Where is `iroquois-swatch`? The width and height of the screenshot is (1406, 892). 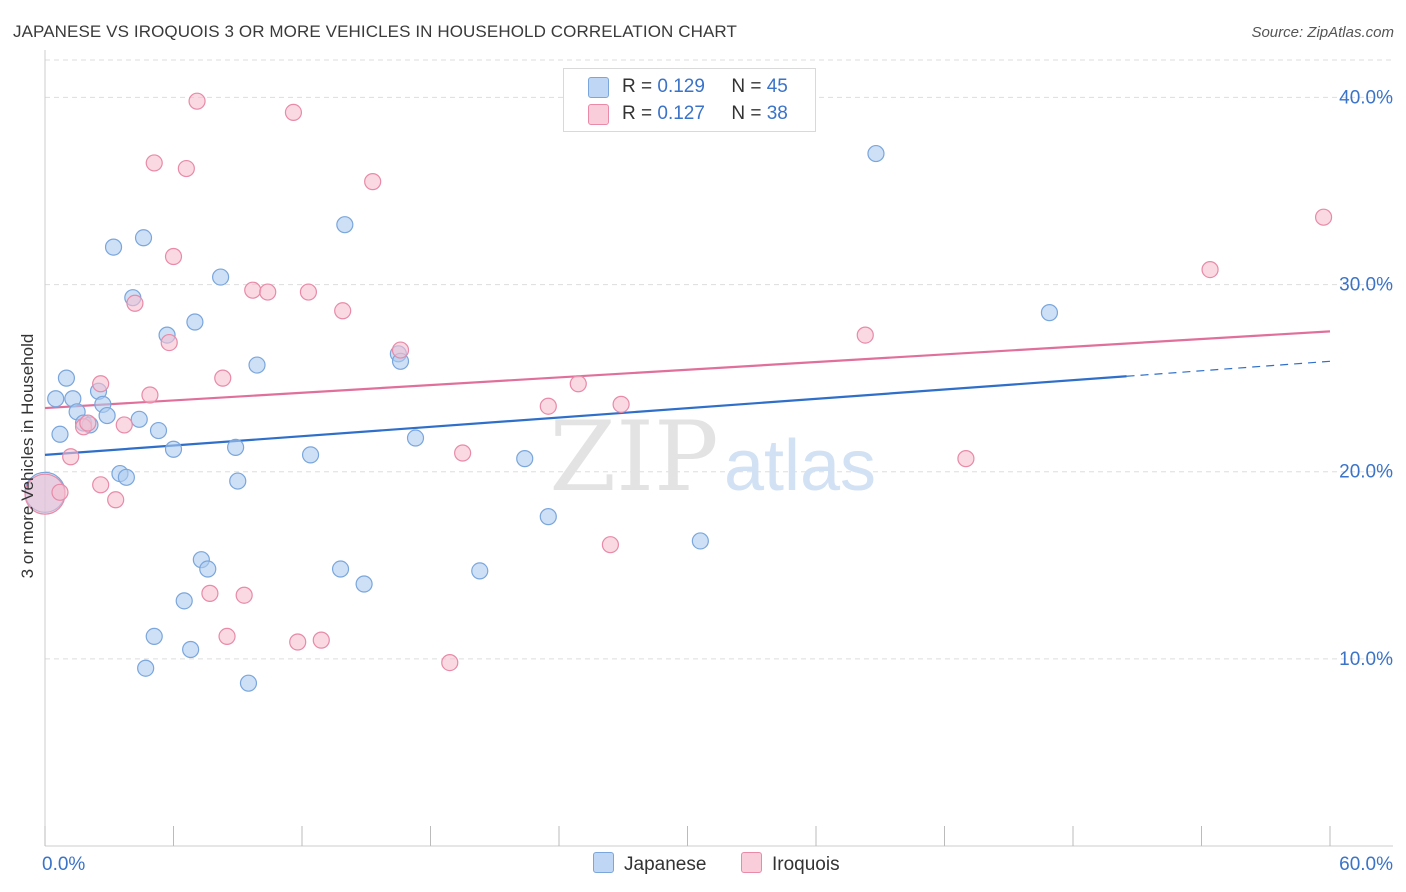 iroquois-swatch is located at coordinates (598, 114).